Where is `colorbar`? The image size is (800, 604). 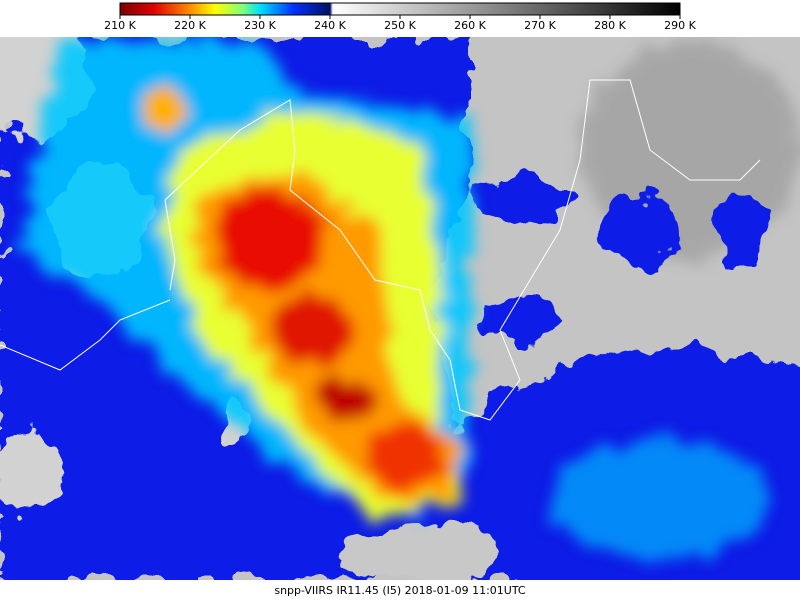 colorbar is located at coordinates (400, 9).